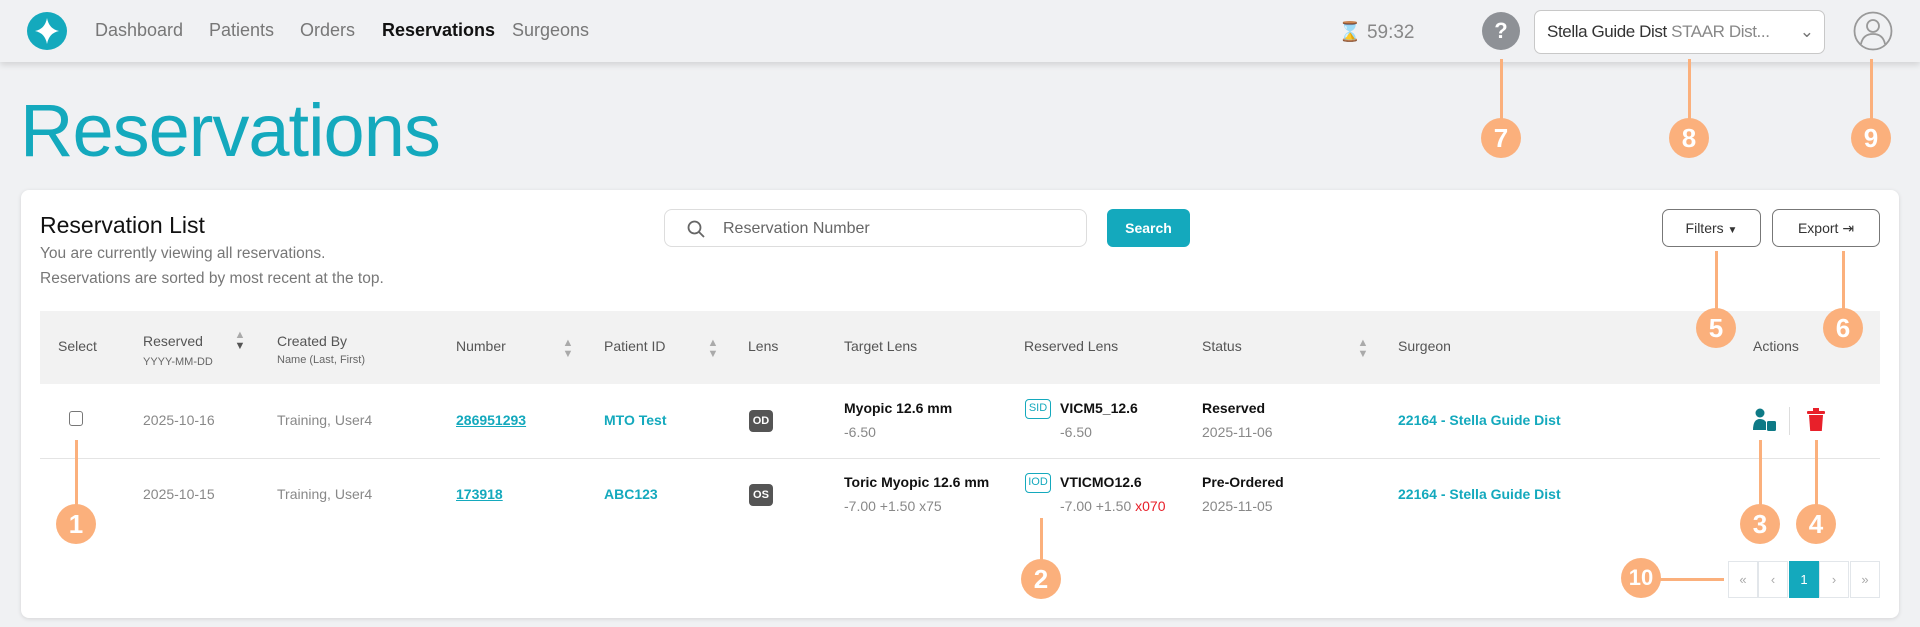  I want to click on page-title: Reservations, so click(230, 130).